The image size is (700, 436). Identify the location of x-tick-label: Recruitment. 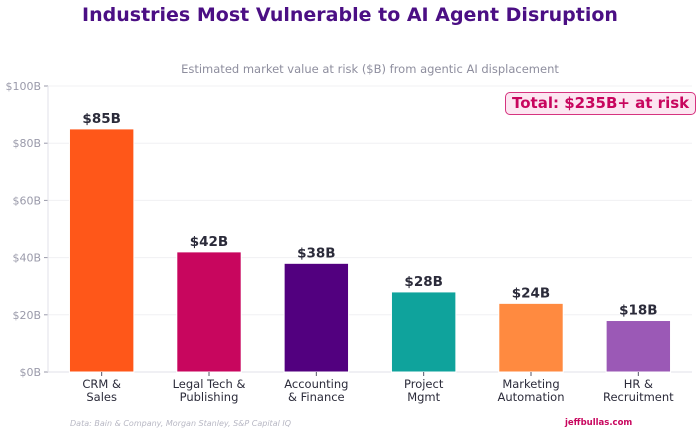
(638, 397).